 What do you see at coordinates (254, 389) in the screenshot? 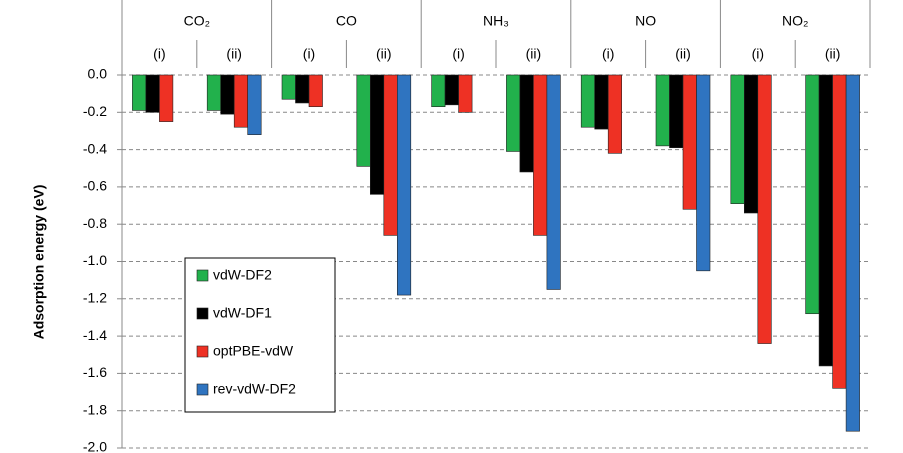
I see `legend-label: rev-vdW-DF2` at bounding box center [254, 389].